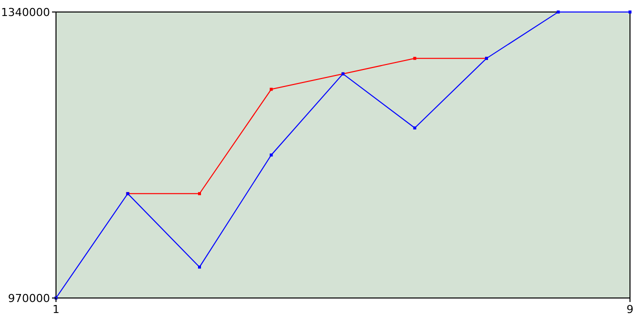 Image resolution: width=640 pixels, height=320 pixels. What do you see at coordinates (25, 12) in the screenshot?
I see `y-tick-label: 1340000` at bounding box center [25, 12].